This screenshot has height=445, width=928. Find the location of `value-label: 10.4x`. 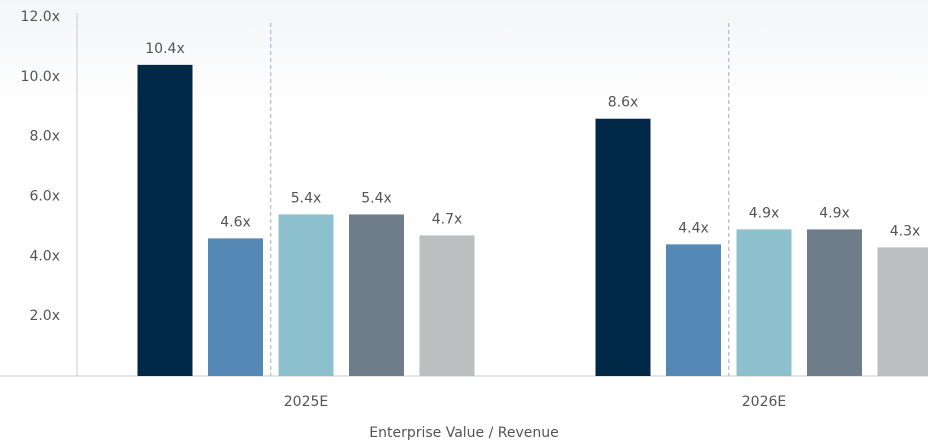

value-label: 10.4x is located at coordinates (164, 49).